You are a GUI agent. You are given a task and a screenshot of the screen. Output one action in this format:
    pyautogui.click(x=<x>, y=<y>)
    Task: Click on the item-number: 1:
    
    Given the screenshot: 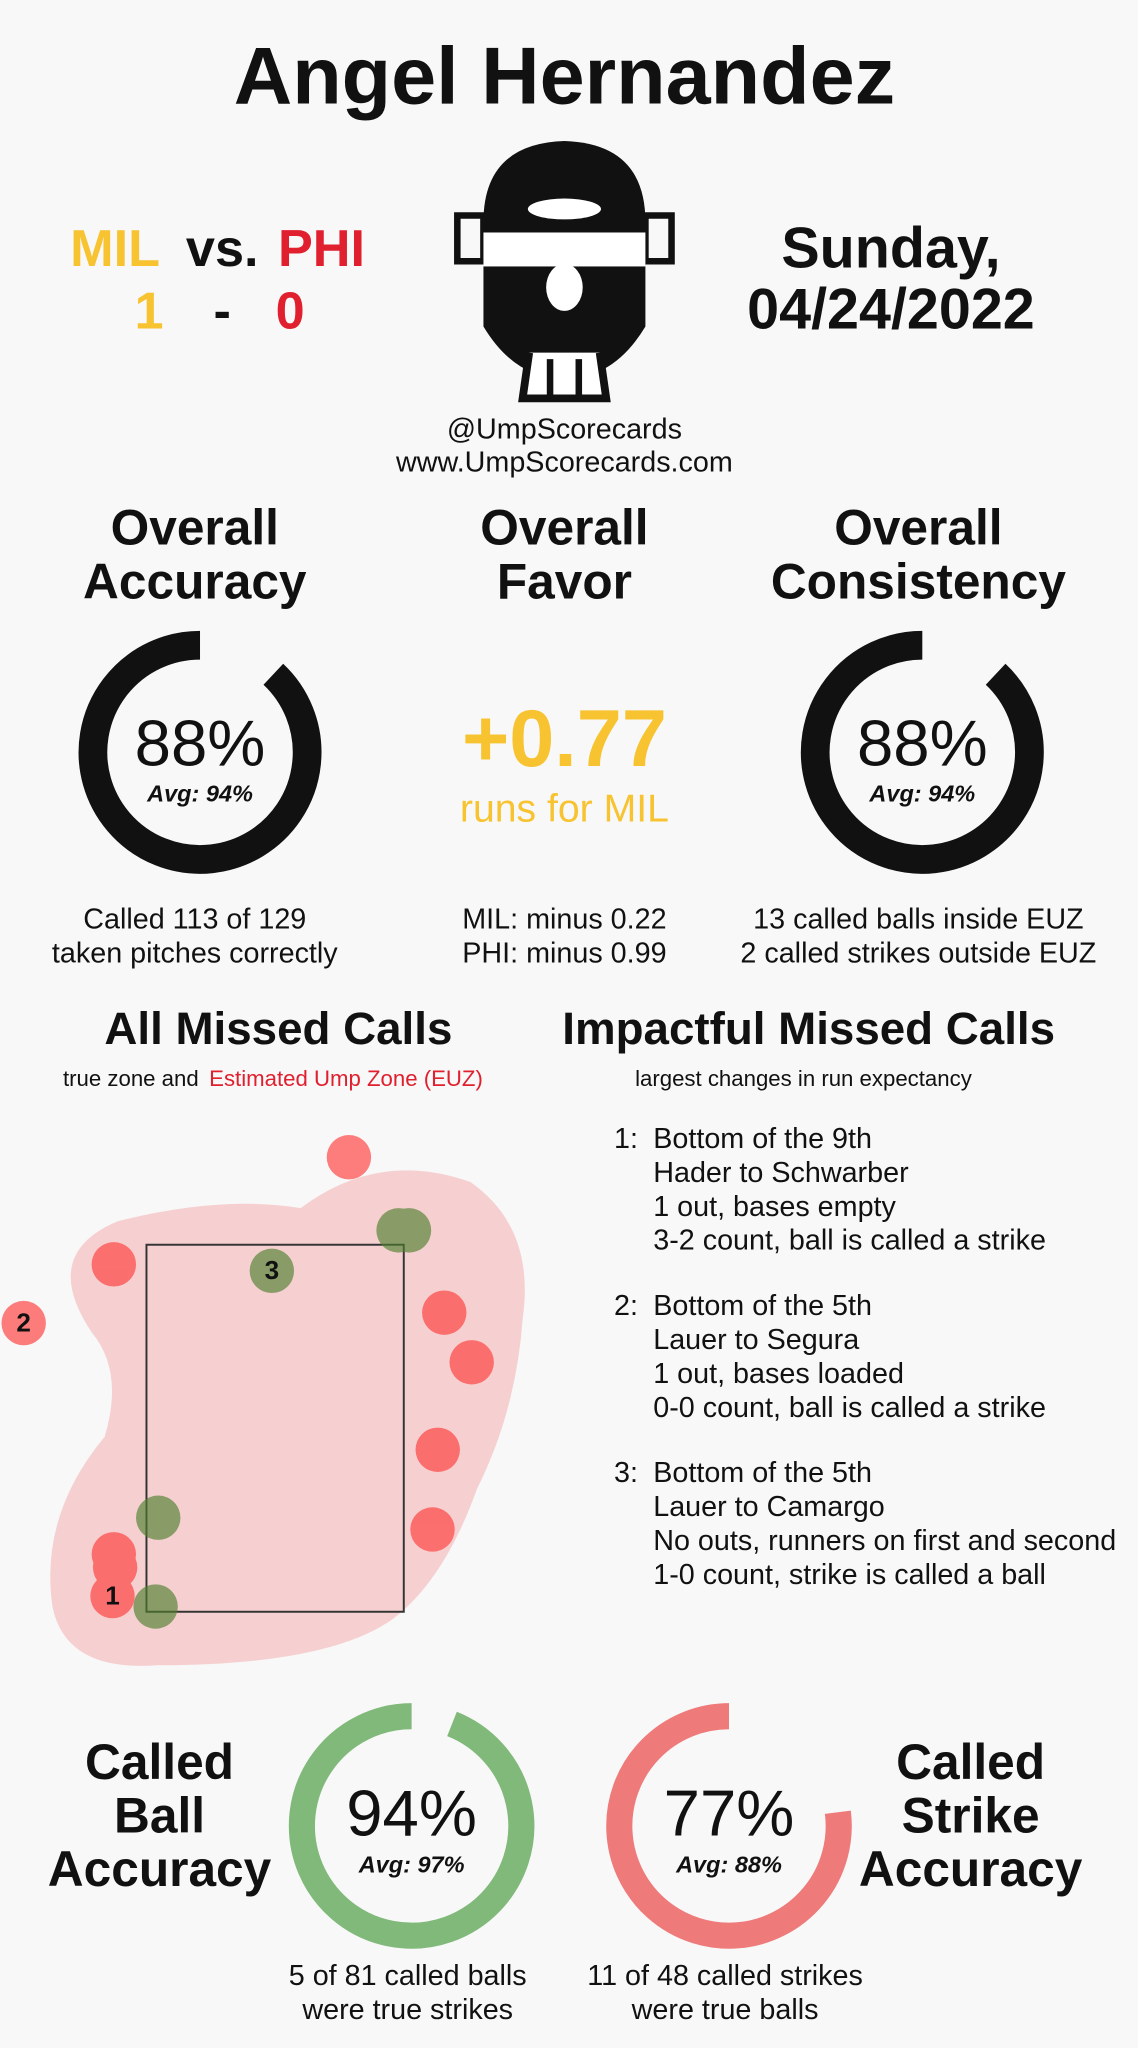 What is the action you would take?
    pyautogui.click(x=626, y=1139)
    